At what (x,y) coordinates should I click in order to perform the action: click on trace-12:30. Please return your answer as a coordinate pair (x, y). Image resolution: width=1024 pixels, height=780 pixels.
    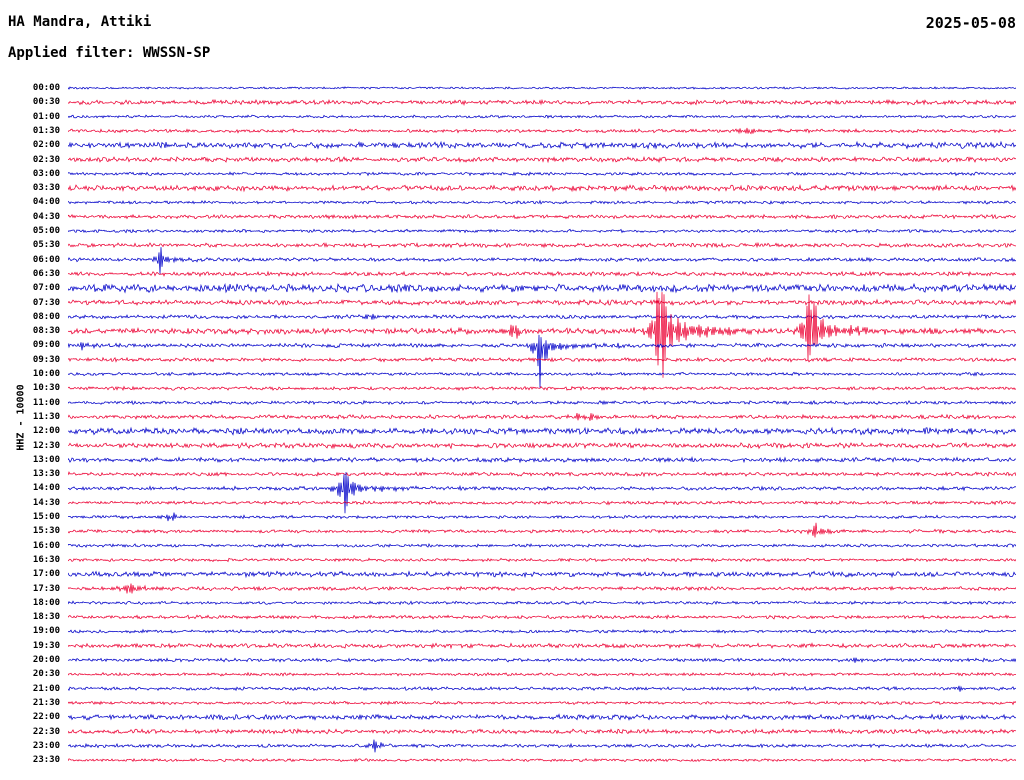
    Looking at the image, I should click on (542, 445).